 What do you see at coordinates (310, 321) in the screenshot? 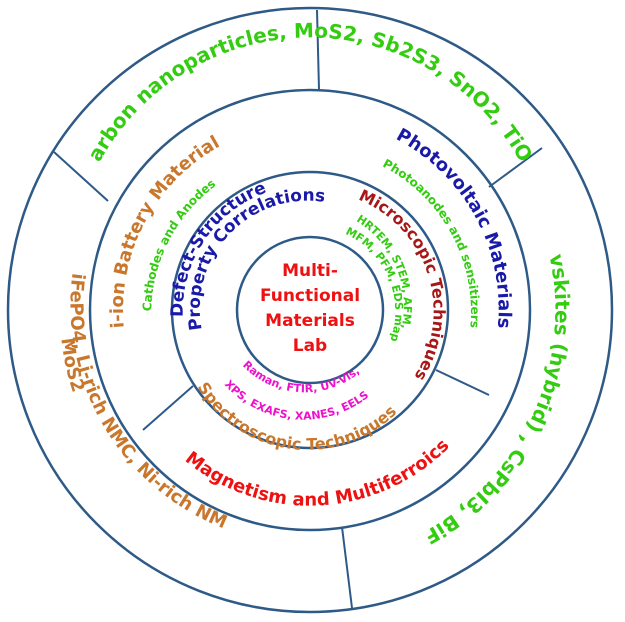
I see `center-line-3: Materials` at bounding box center [310, 321].